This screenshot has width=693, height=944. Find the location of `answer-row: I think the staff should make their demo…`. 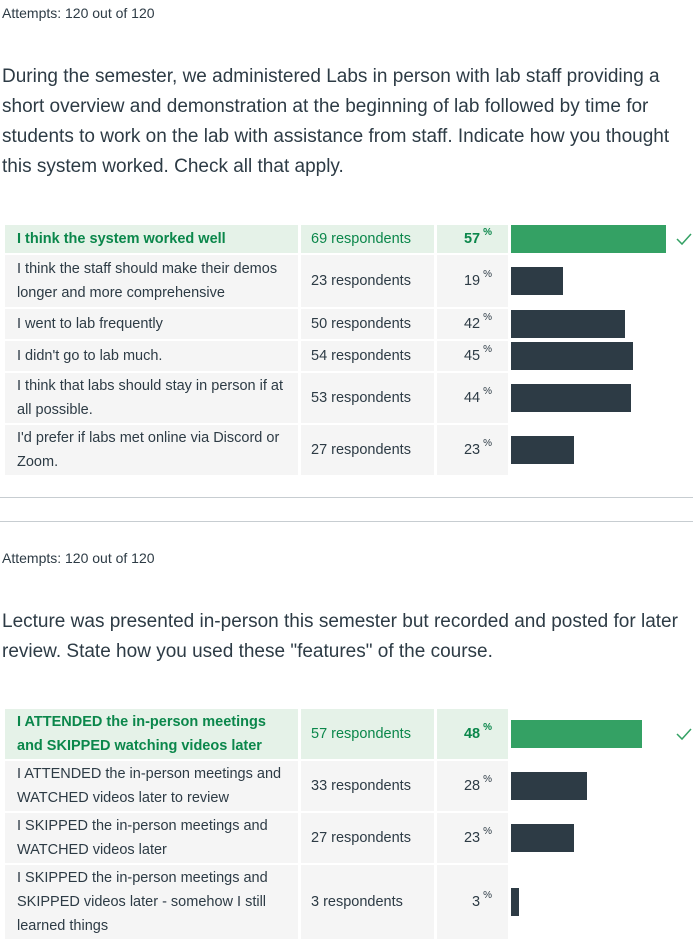

answer-row: I think the staff should make their demo… is located at coordinates (349, 281).